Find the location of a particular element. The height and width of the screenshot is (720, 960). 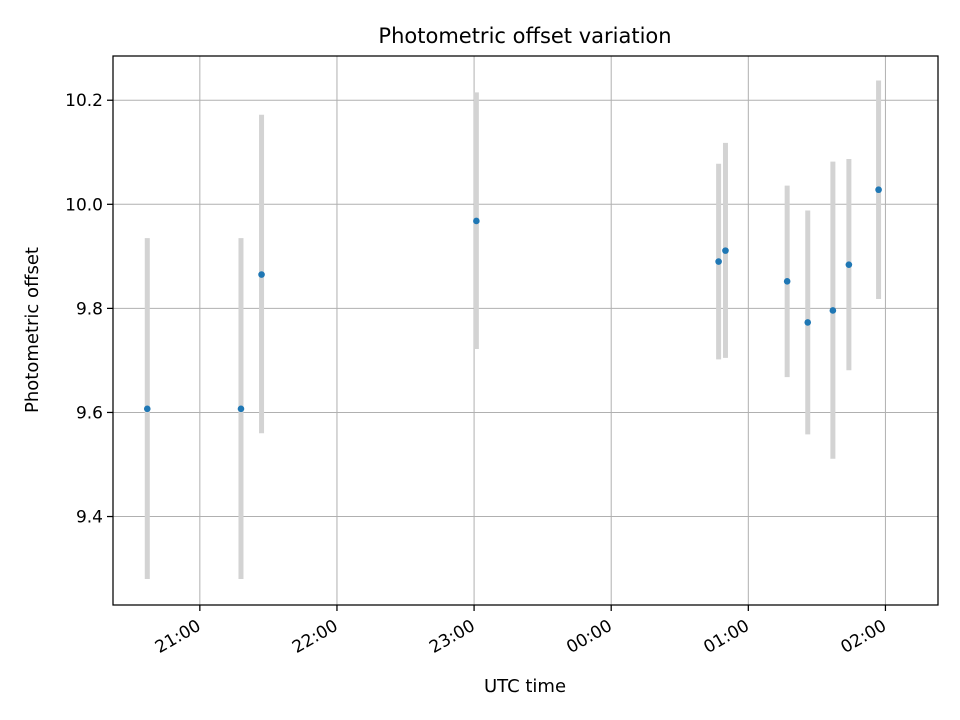

y-tick-label: 9.8 is located at coordinates (89, 309).